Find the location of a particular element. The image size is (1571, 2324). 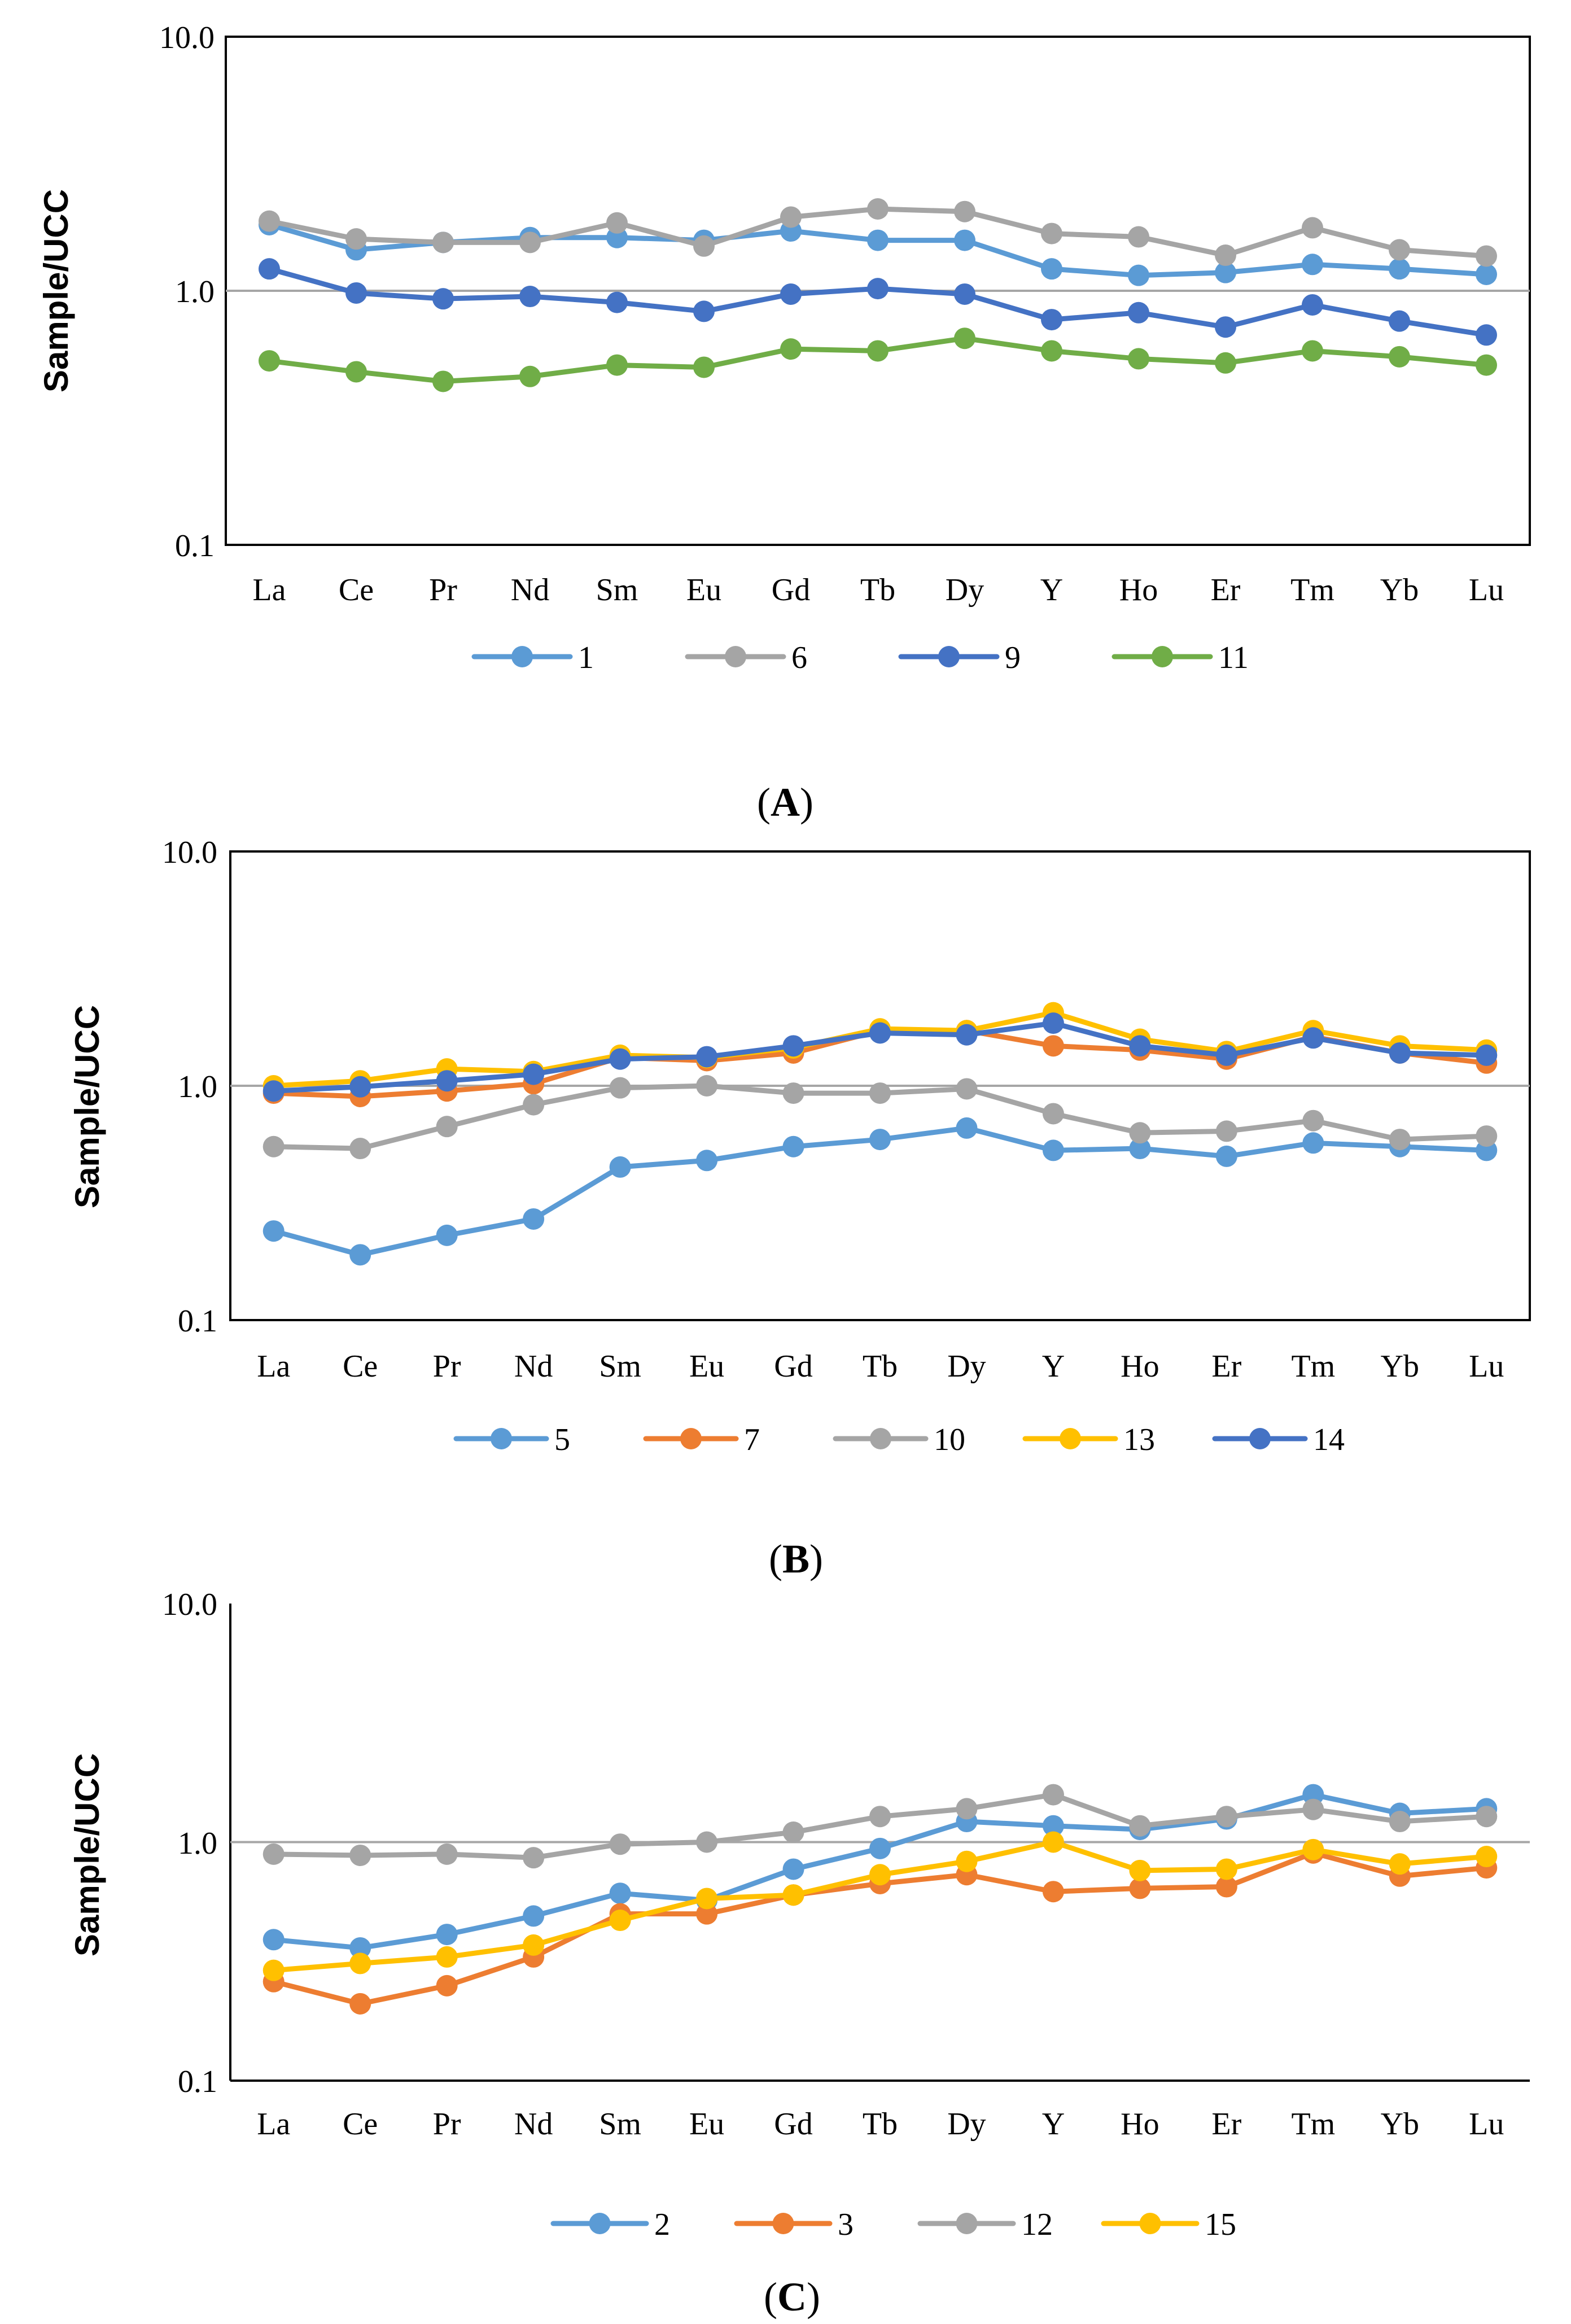

panel-a-xtick-sm: Sm is located at coordinates (617, 590).